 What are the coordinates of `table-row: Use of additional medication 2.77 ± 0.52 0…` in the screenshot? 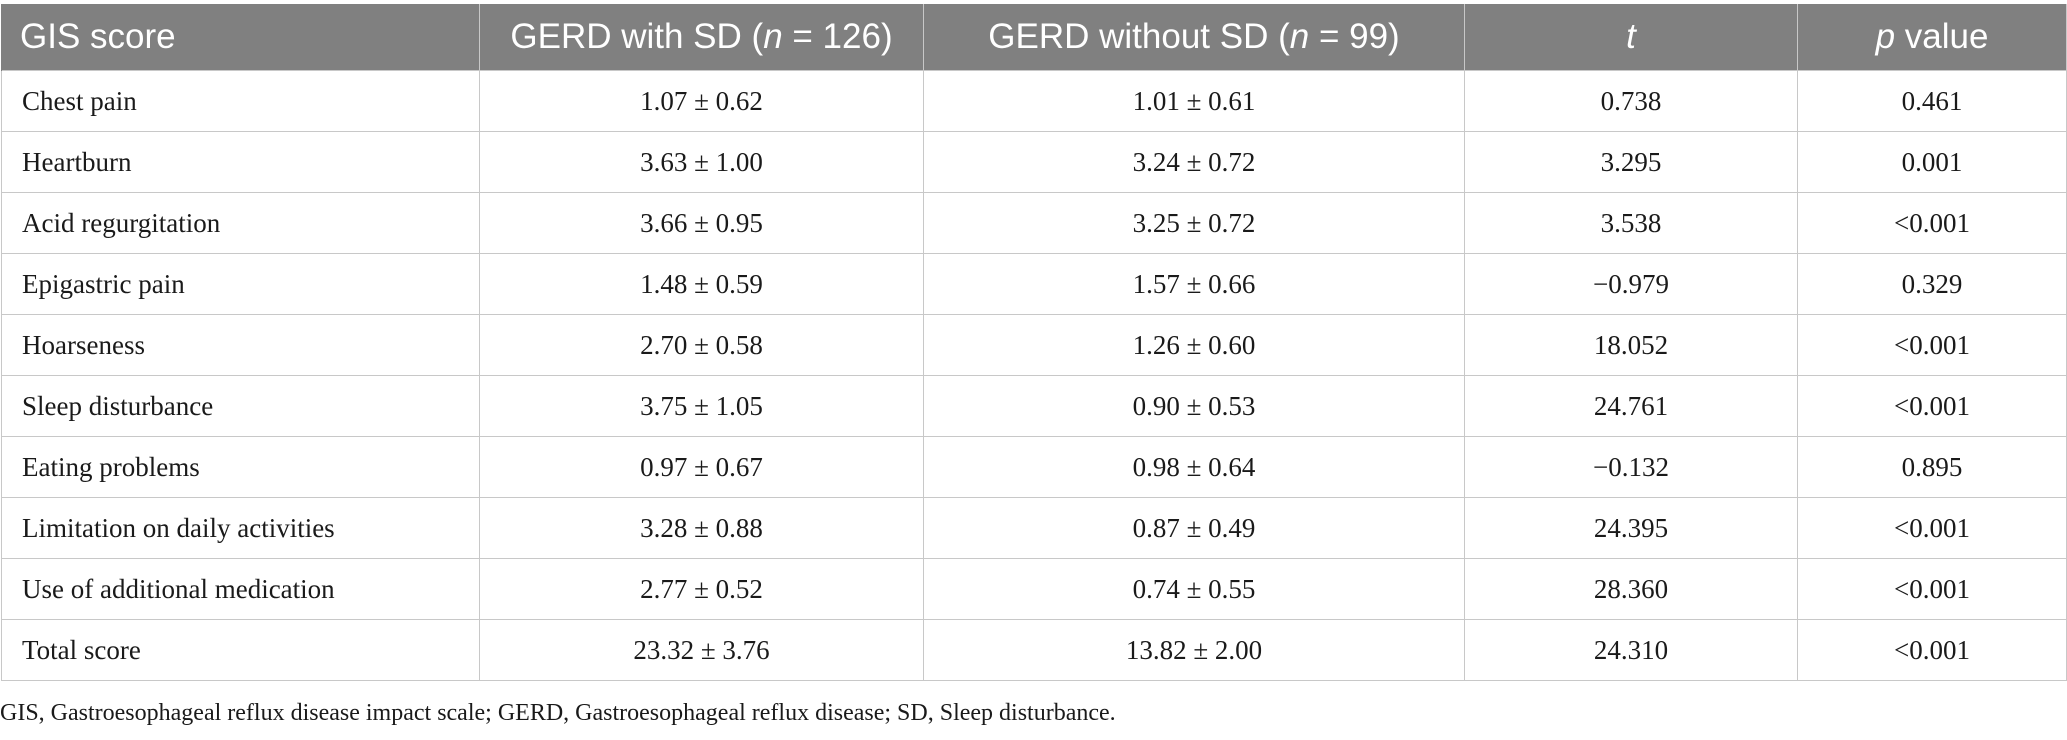 It's located at (1034, 589).